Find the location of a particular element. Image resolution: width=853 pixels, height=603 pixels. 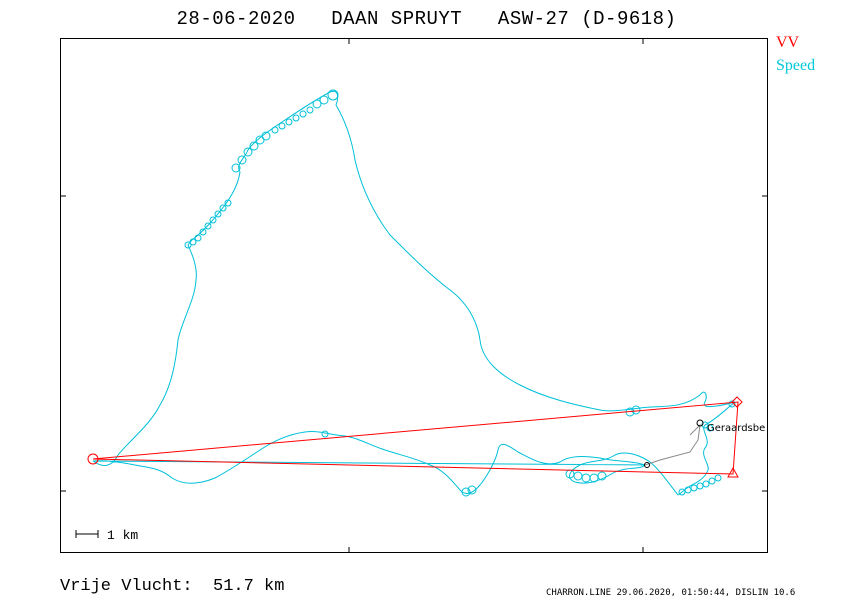

place-label: Geraardsbe is located at coordinates (736, 428).